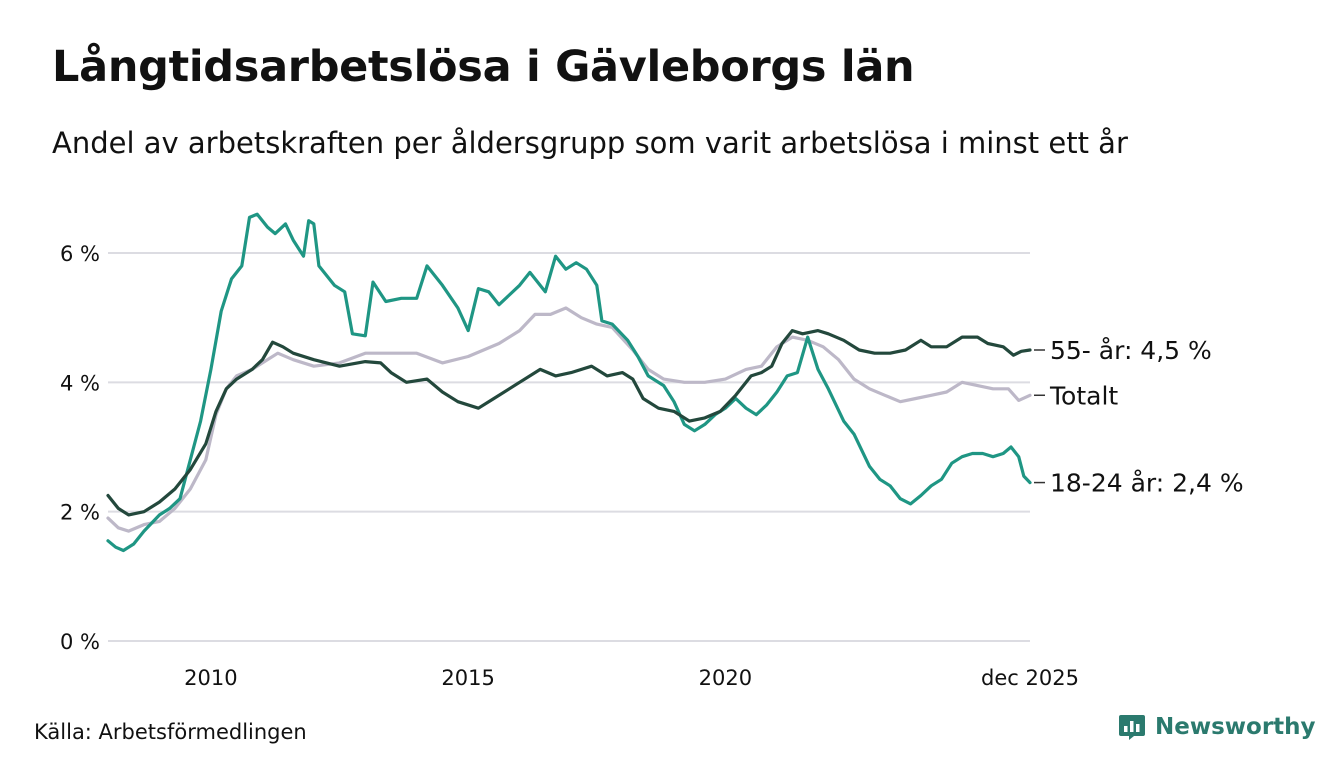  Describe the element at coordinates (467, 678) in the screenshot. I see `x-tick-label: 2015` at that location.